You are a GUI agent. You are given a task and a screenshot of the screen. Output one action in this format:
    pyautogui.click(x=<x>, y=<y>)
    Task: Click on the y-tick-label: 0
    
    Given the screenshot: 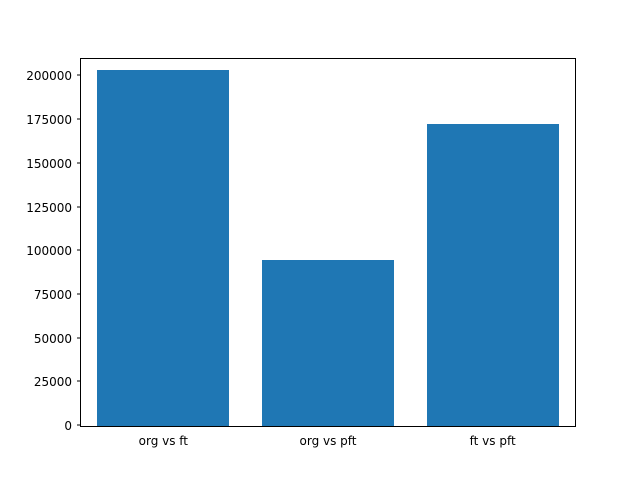 What is the action you would take?
    pyautogui.click(x=68, y=426)
    